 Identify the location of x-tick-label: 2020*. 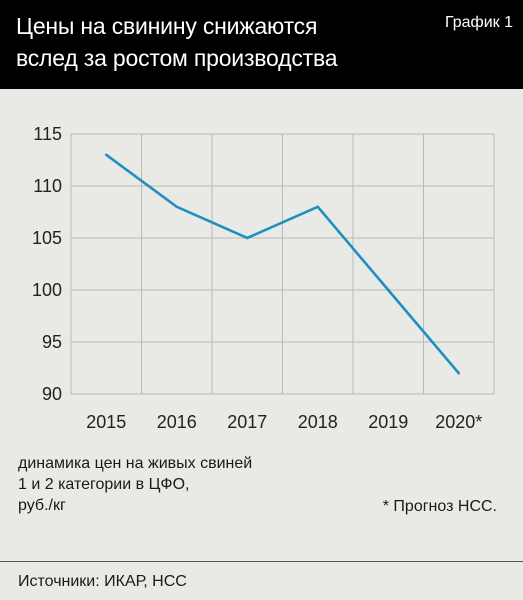
(458, 422).